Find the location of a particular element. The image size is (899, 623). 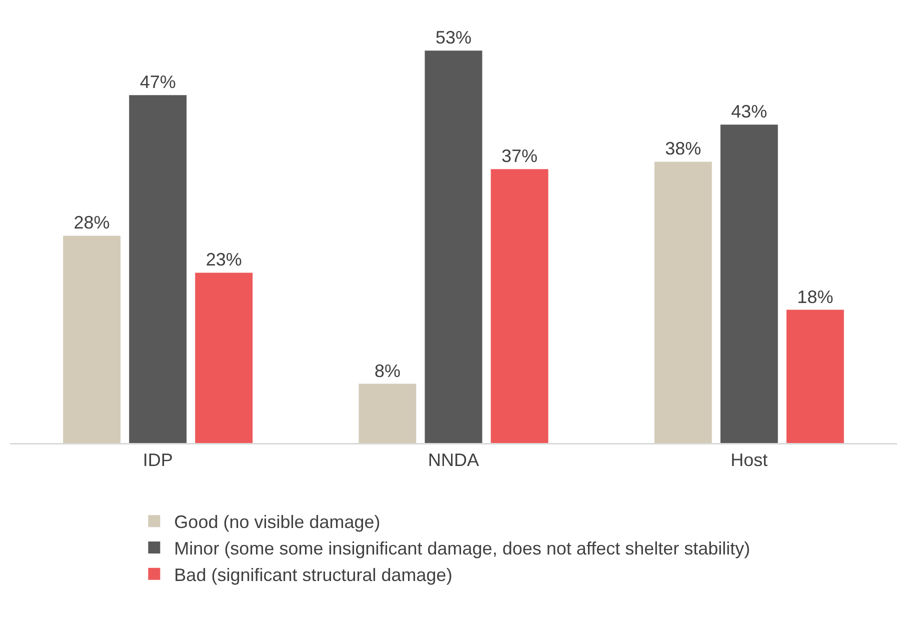

legend-label: Minor (some some insignificant damage, does not affect shelter stability) is located at coordinates (462, 548).